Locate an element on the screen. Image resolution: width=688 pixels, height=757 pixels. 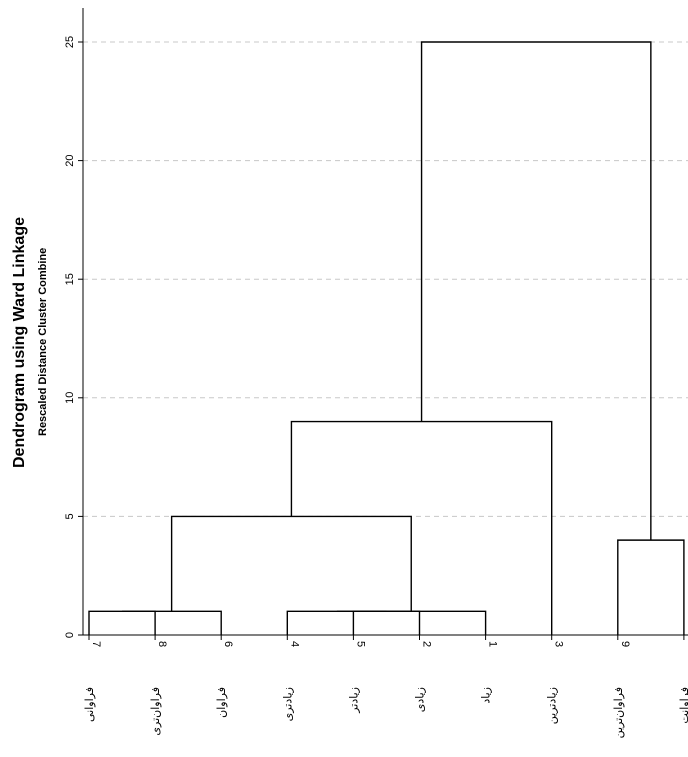
leaf-number-1: 1 is located at coordinates (493, 644).